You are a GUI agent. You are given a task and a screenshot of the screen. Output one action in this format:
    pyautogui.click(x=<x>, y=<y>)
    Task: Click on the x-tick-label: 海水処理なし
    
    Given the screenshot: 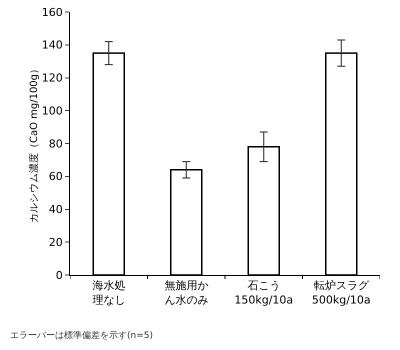 What is the action you would take?
    pyautogui.click(x=109, y=292)
    